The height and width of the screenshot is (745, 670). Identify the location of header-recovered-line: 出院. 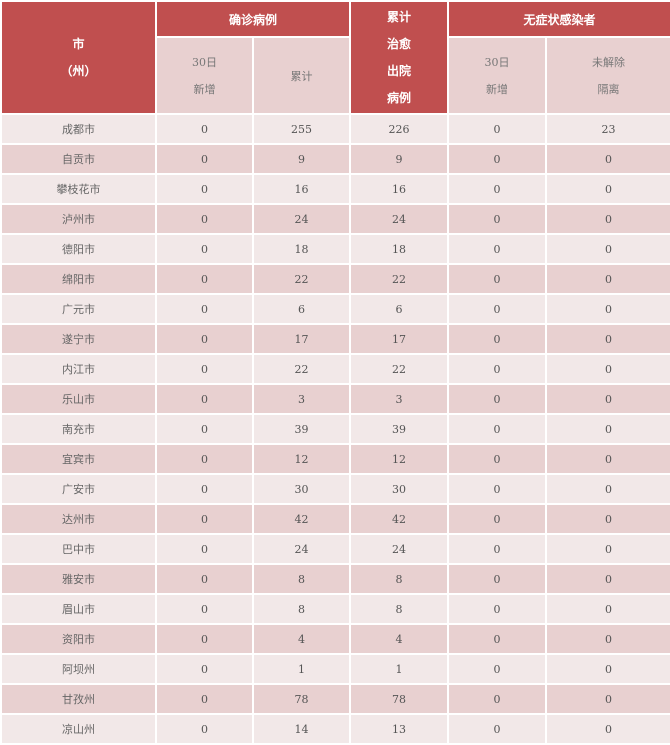
(399, 70).